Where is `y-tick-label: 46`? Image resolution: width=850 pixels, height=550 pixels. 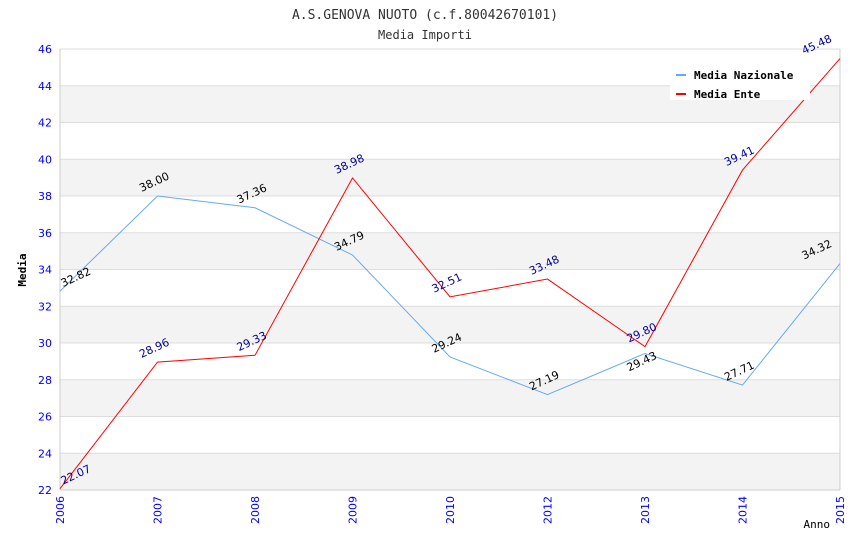 y-tick-label: 46 is located at coordinates (45, 49).